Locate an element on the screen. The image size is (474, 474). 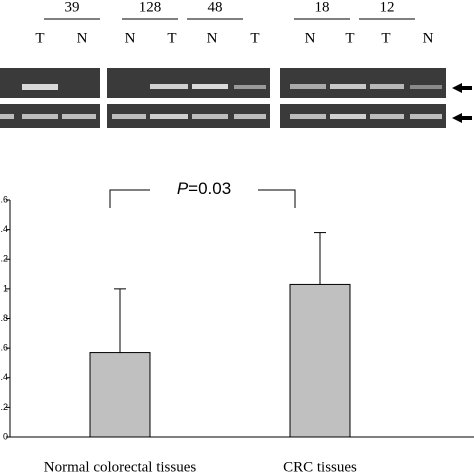
y-tick-label: 1 is located at coordinates (5, 288).